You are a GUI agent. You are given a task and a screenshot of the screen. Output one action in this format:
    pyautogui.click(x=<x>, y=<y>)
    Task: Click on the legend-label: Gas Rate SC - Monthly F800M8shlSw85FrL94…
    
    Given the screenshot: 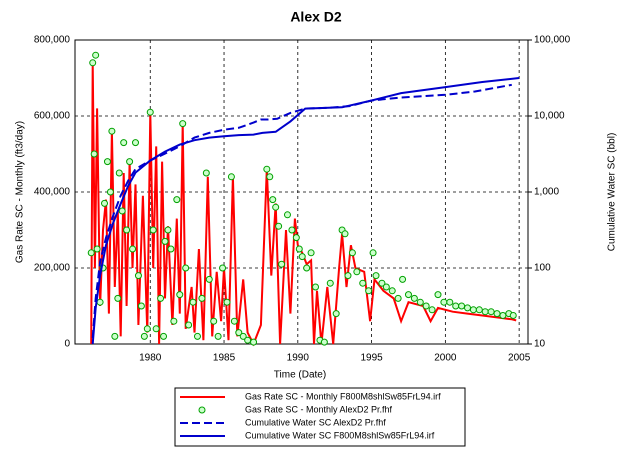 What is the action you would take?
    pyautogui.click(x=343, y=396)
    